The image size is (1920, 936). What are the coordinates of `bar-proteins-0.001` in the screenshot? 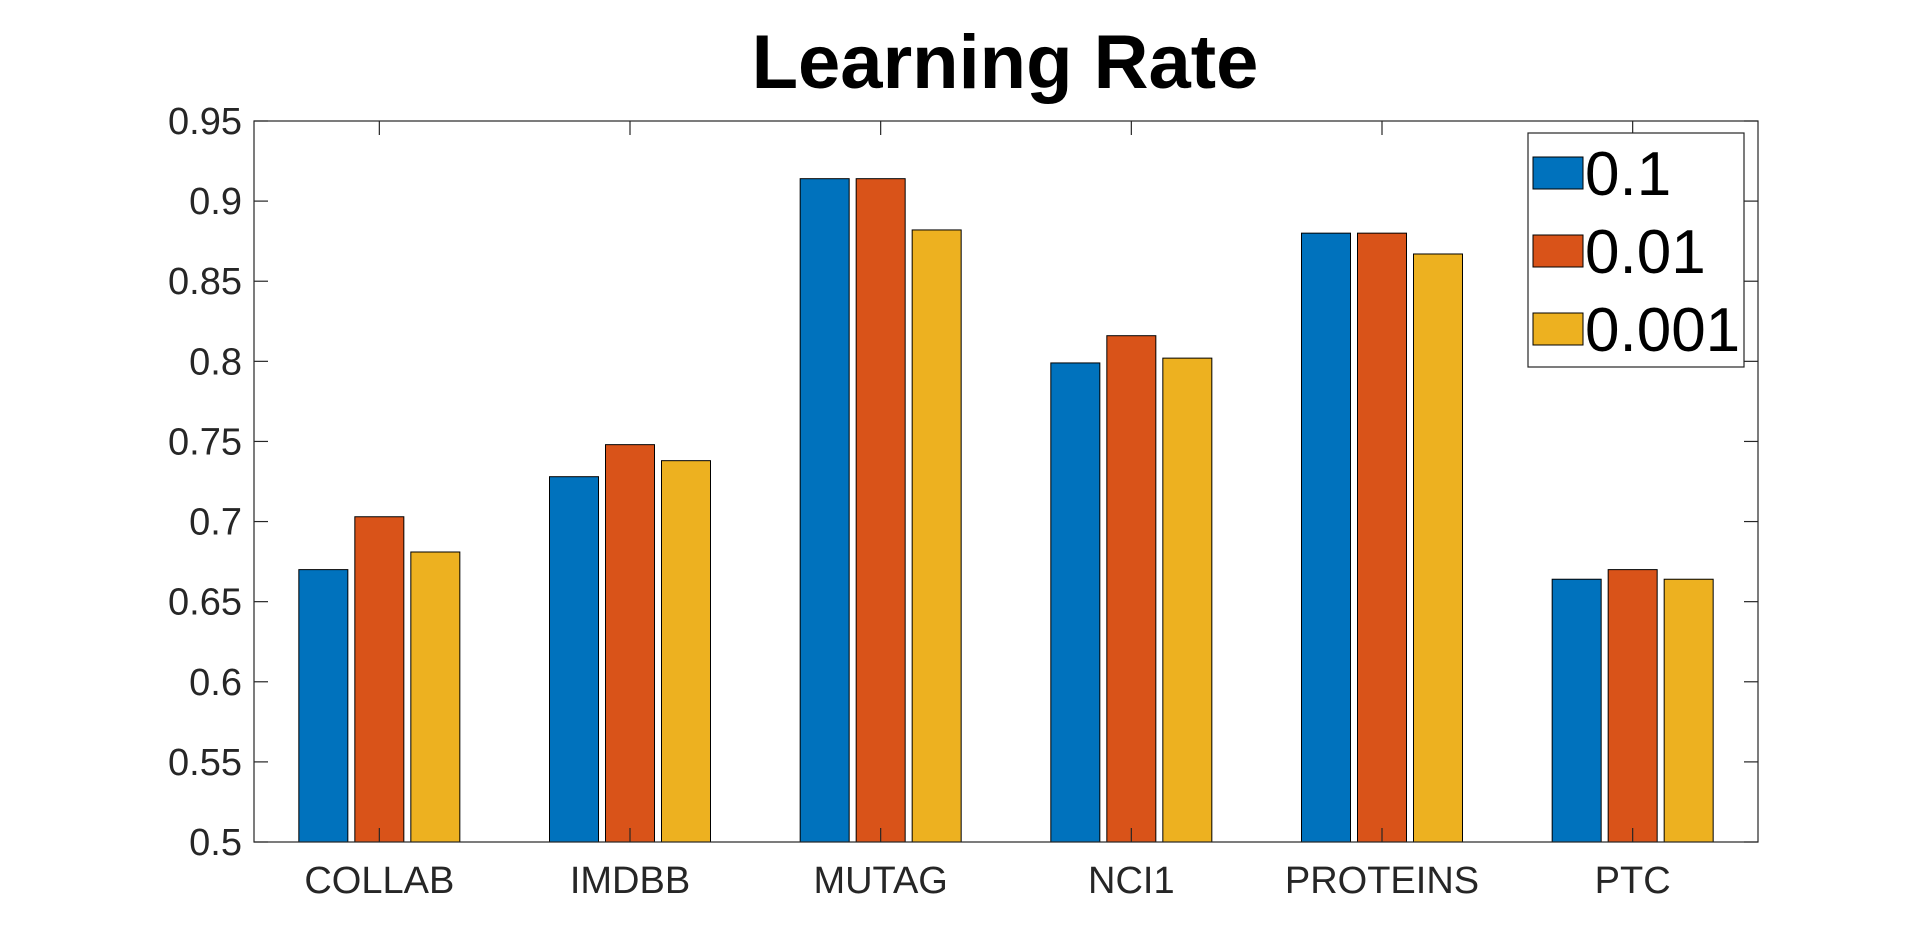 It's located at (1438, 548).